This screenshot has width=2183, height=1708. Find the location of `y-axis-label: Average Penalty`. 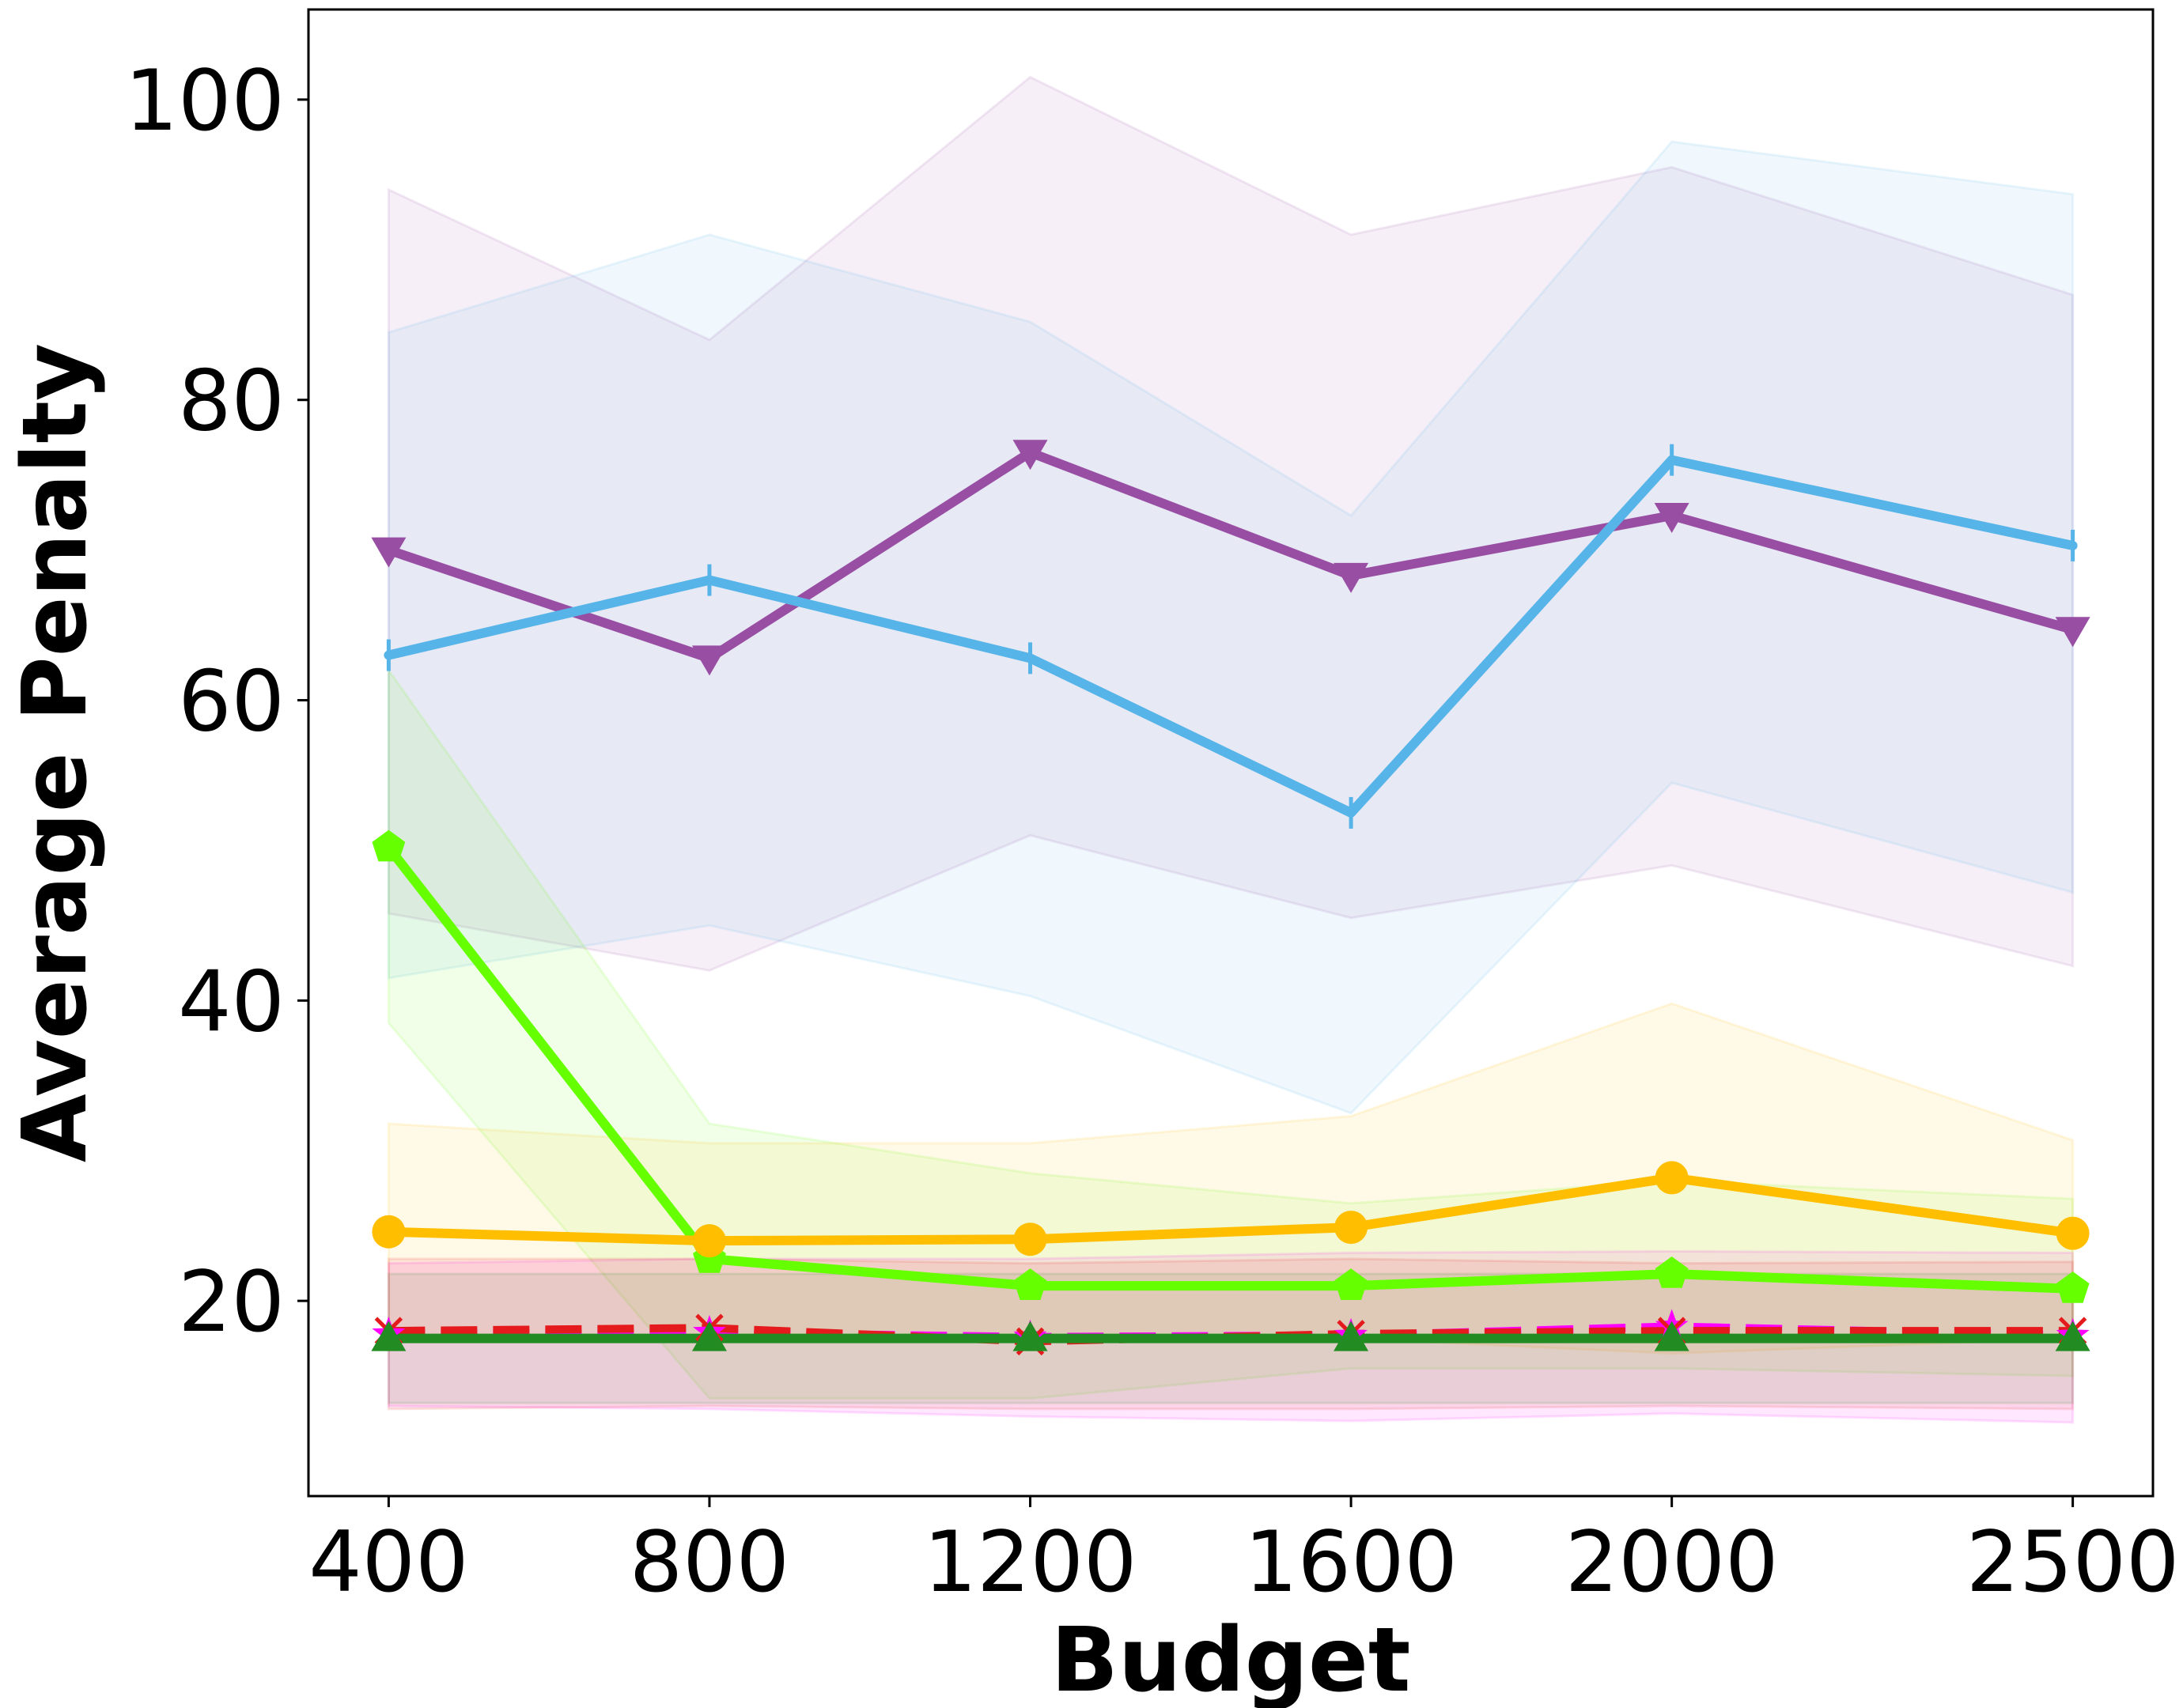

y-axis-label: Average Penalty is located at coordinates (55, 752).